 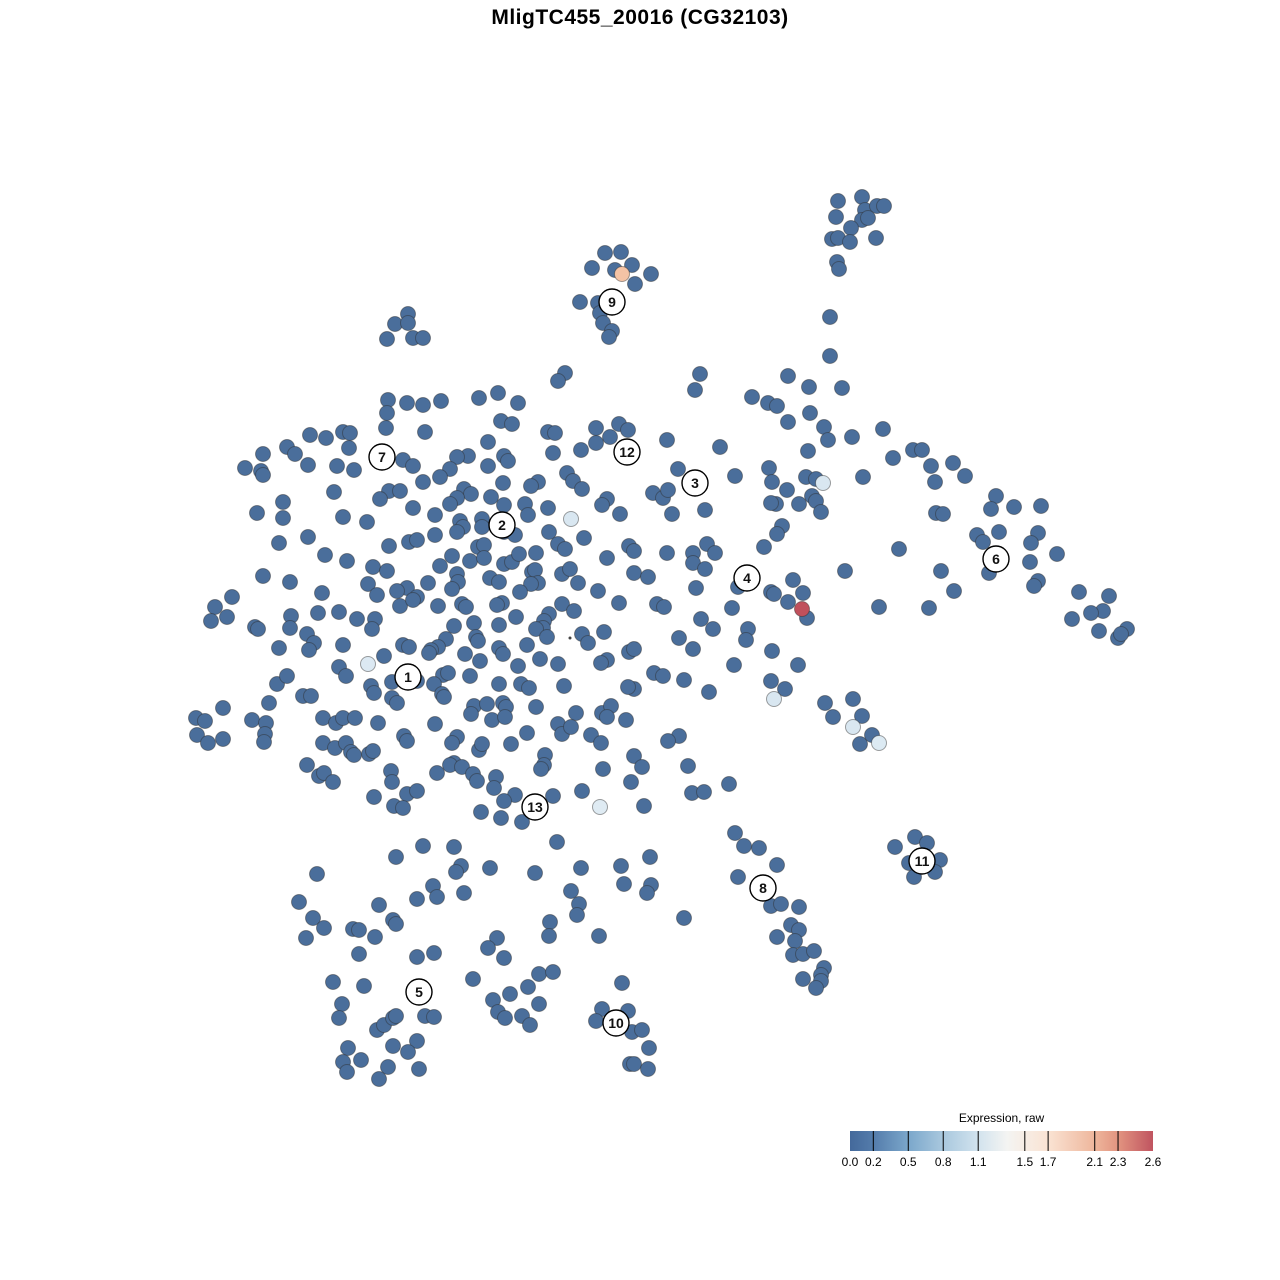 What do you see at coordinates (570, 638) in the screenshot?
I see `tiny-data-point` at bounding box center [570, 638].